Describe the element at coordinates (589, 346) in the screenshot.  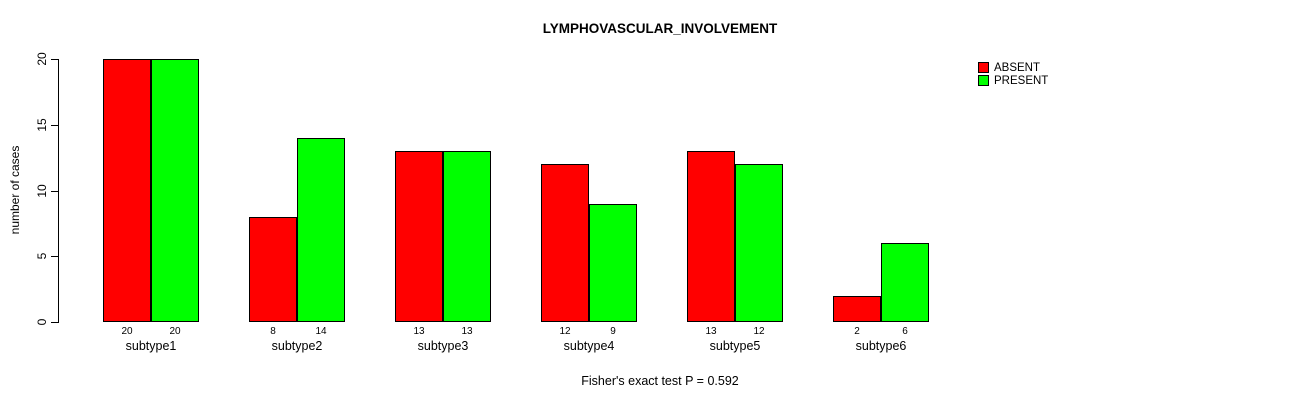
I see `category-label-subtype4: subtype4` at that location.